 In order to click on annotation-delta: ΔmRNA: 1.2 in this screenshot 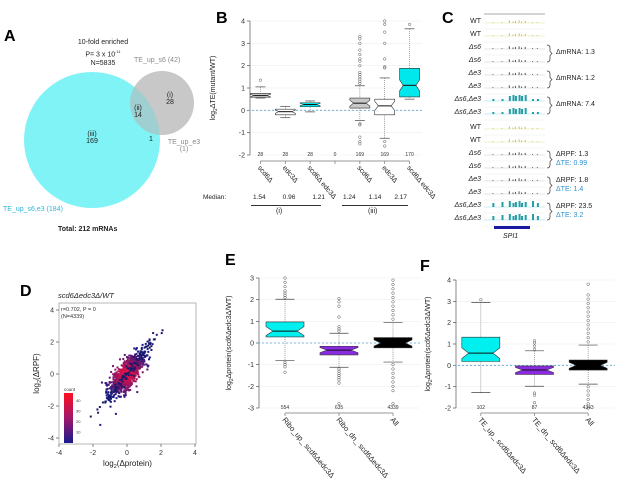, I will do `click(575, 78)`.